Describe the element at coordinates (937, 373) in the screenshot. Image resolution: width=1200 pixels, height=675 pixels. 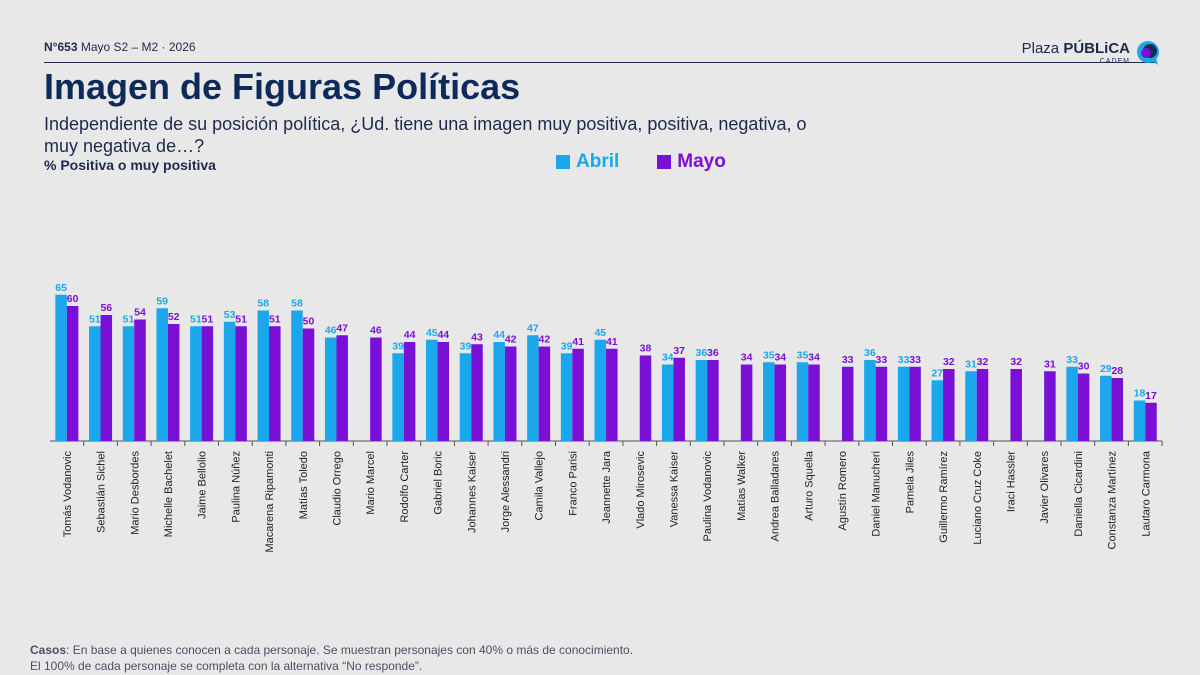
I see `data-label-abril: 27` at that location.